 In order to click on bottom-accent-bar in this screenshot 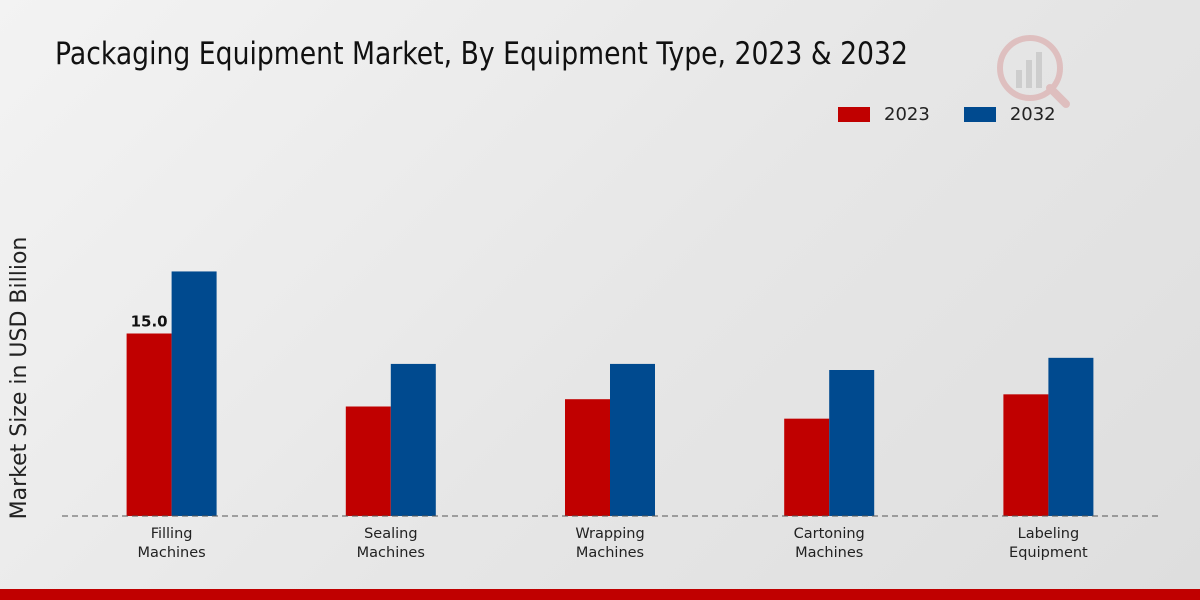, I will do `click(600, 594)`.